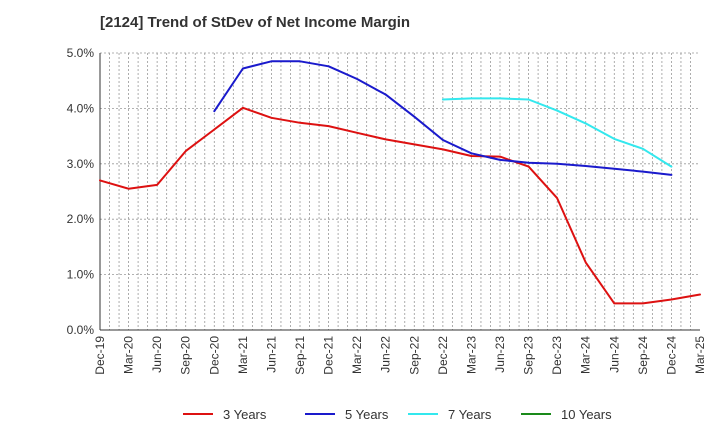 The image size is (720, 440). Describe the element at coordinates (586, 414) in the screenshot. I see `legend-label-10-years: 10 Years` at that location.